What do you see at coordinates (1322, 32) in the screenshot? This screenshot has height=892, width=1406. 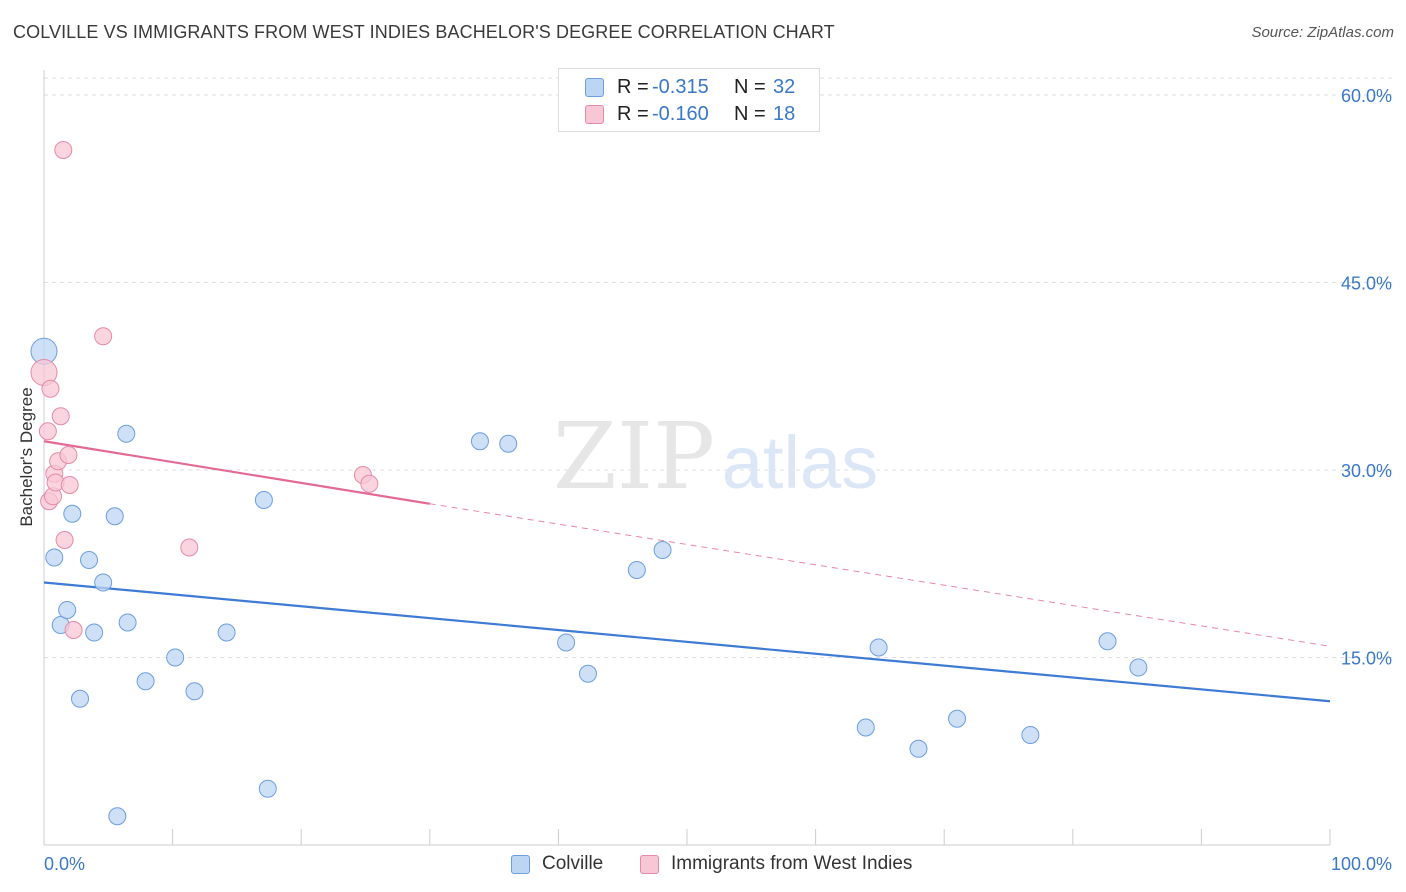 I see `chart-source: Source: ZipAtlas.com` at bounding box center [1322, 32].